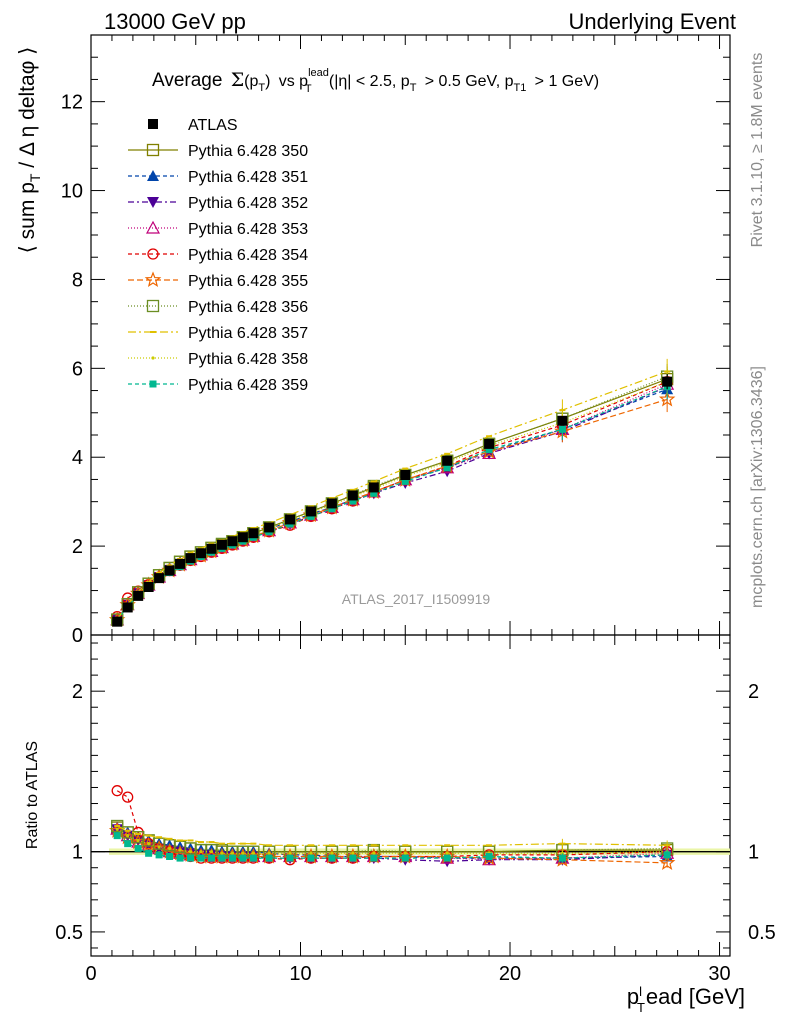 This screenshot has height=1024, width=786. I want to click on legend-359-marker, so click(153, 384).